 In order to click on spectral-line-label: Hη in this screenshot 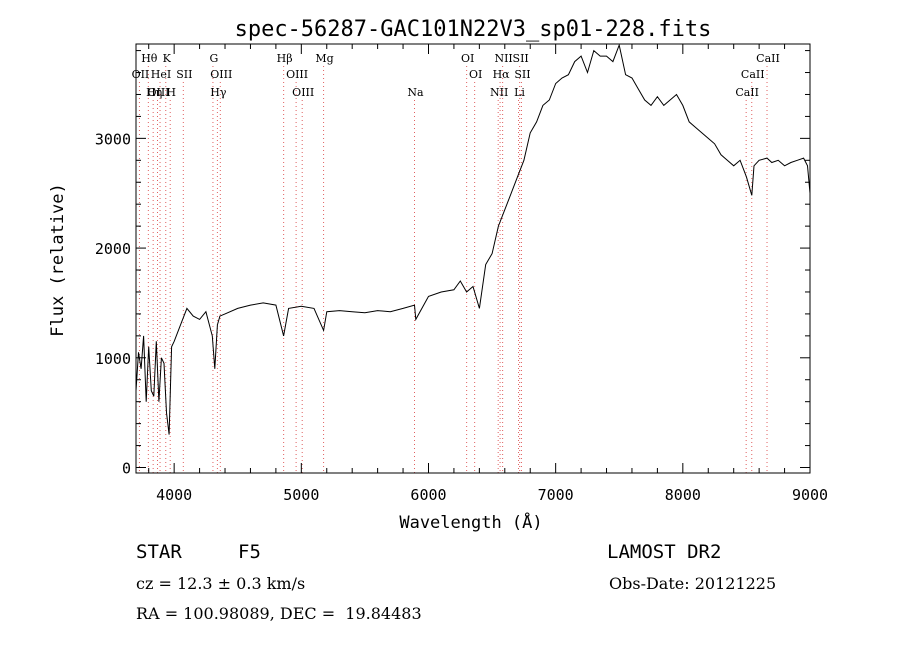, I will do `click(154, 92)`.